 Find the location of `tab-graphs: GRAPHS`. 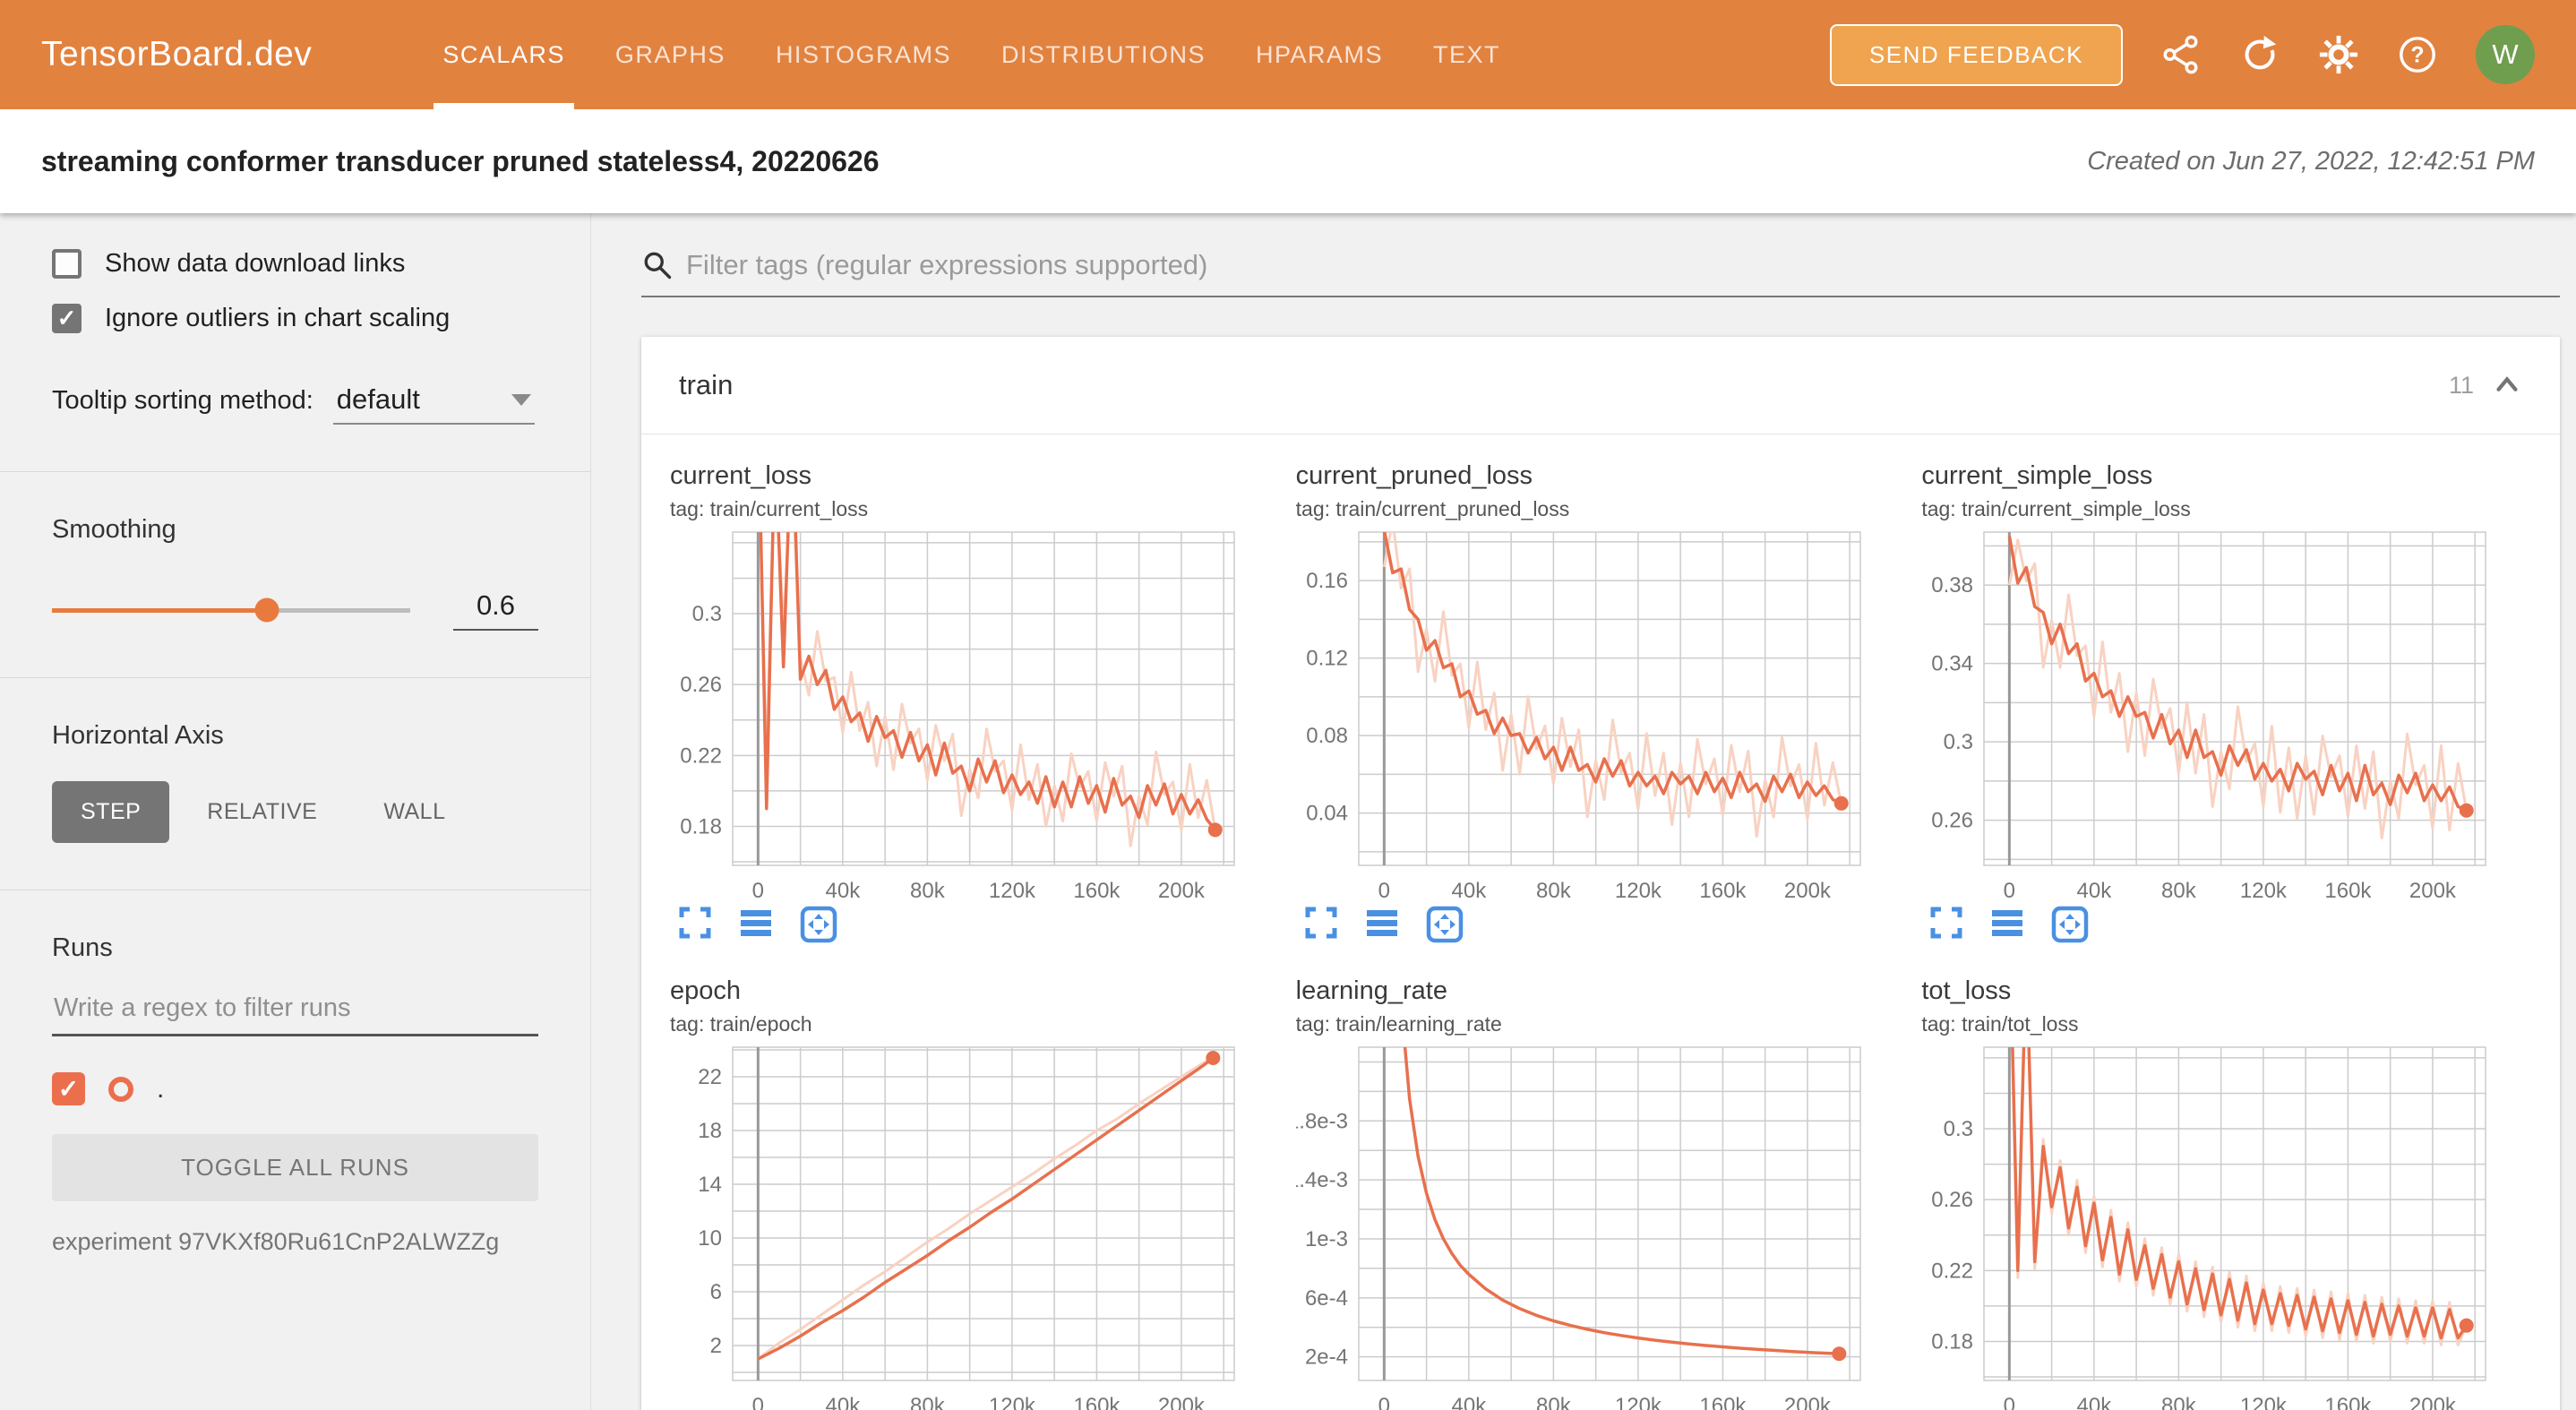

tab-graphs: GRAPHS is located at coordinates (670, 54).